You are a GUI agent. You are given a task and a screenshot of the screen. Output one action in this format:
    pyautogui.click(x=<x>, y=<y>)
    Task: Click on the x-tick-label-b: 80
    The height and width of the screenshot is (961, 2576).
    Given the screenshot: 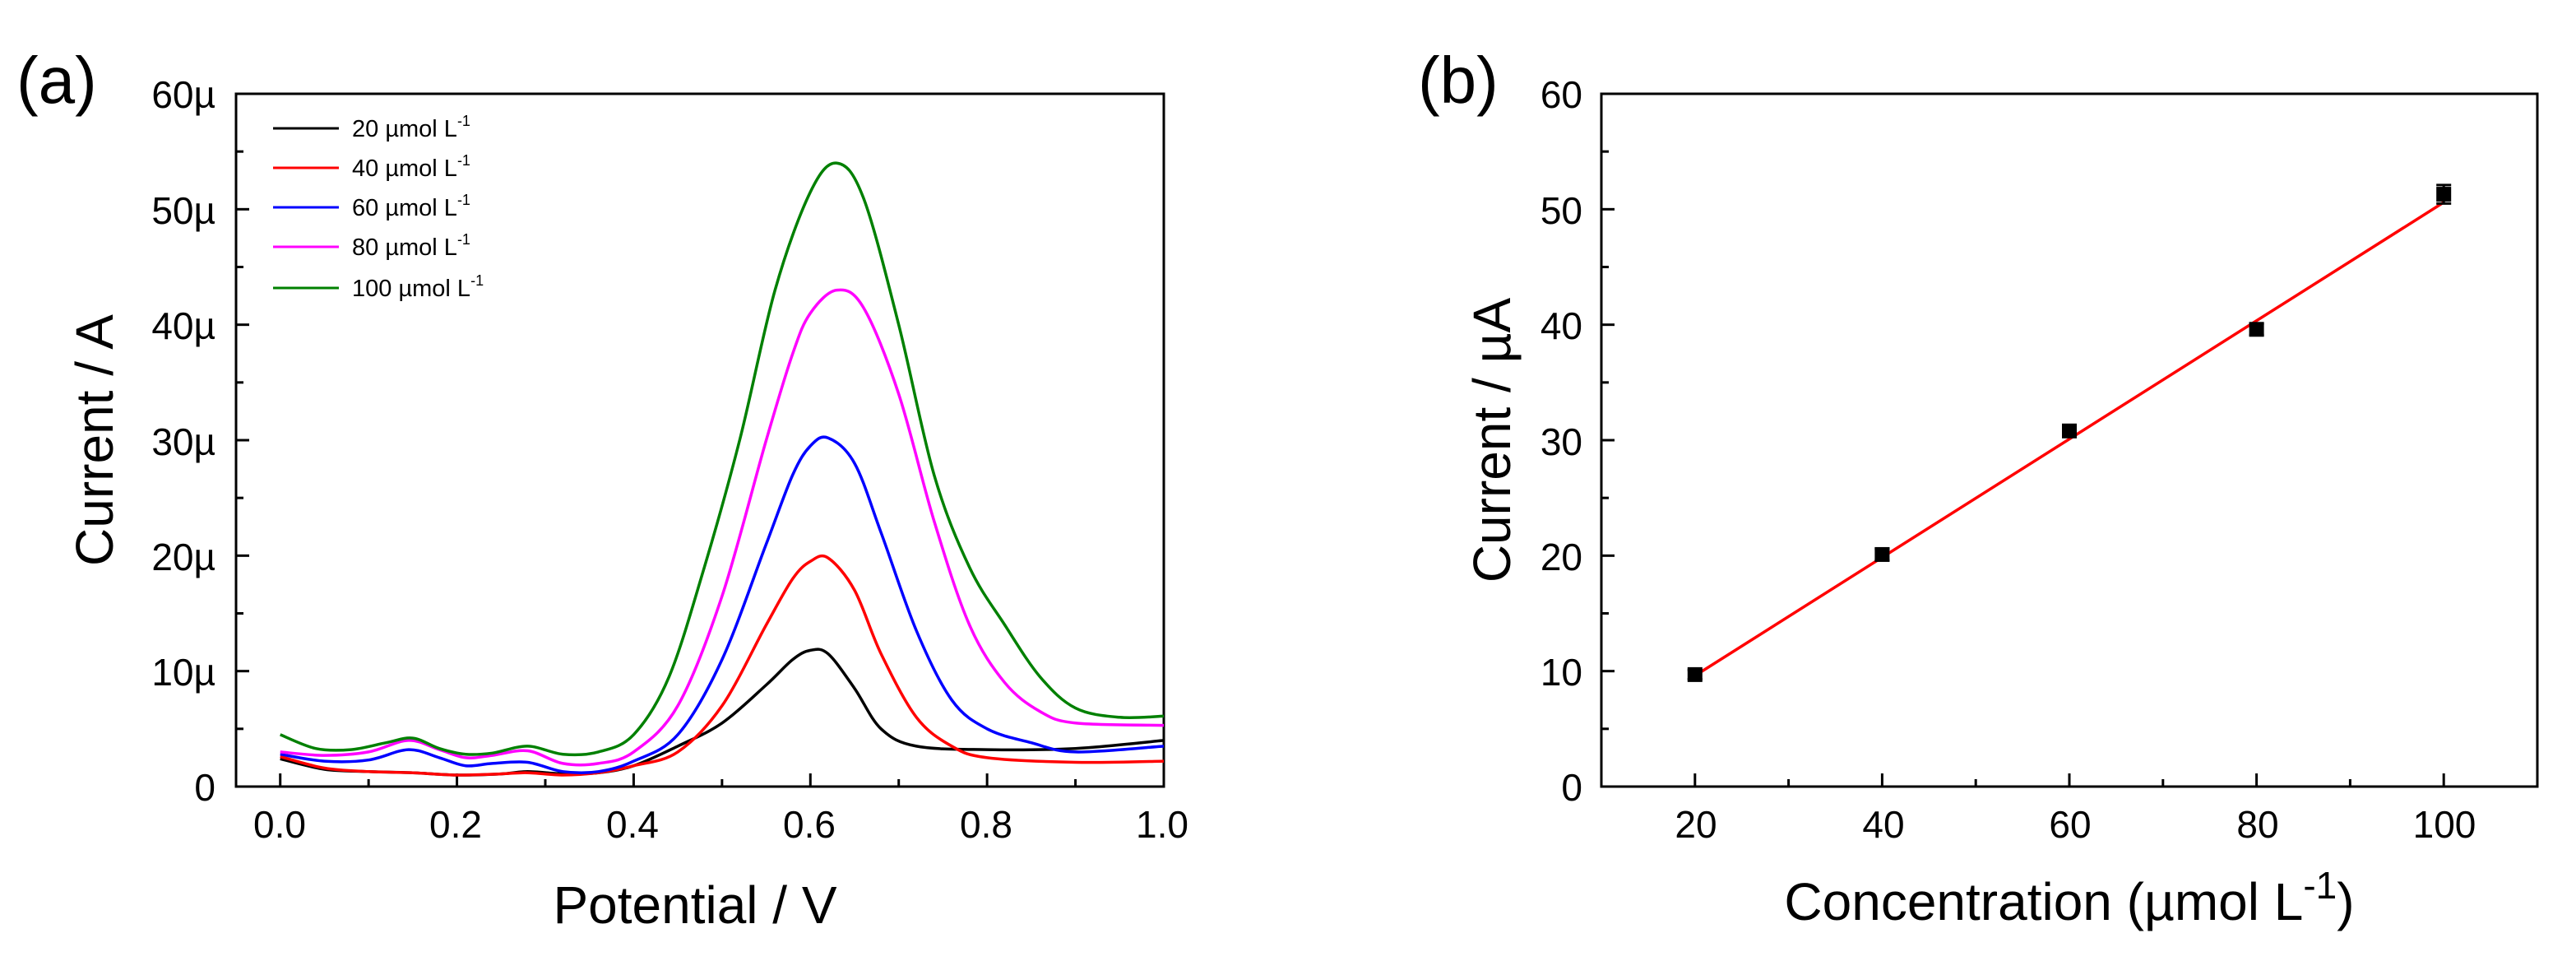 What is the action you would take?
    pyautogui.click(x=2257, y=824)
    